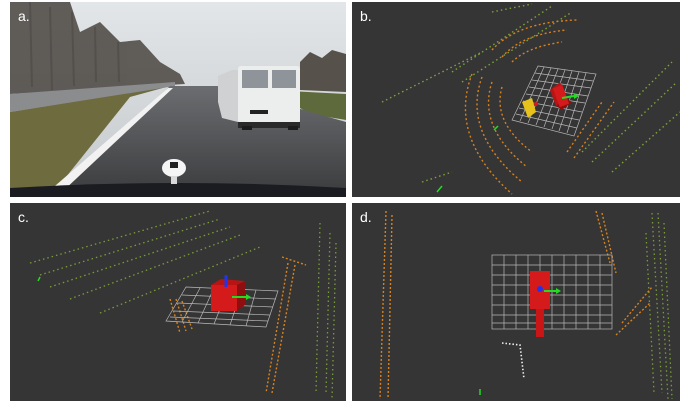 This screenshot has height=407, width=688. Describe the element at coordinates (539, 107) in the screenshot. I see `point-cloud-orange-arcs` at that location.